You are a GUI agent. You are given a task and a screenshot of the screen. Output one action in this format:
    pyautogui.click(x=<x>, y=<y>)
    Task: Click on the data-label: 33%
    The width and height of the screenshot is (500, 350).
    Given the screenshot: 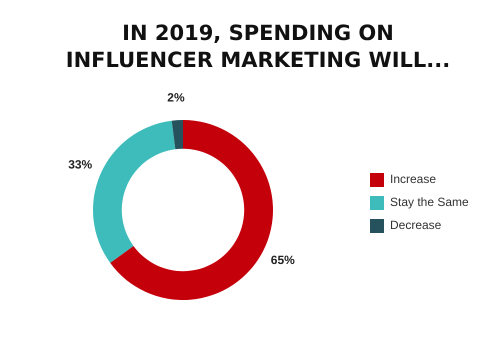 What is the action you would take?
    pyautogui.click(x=80, y=165)
    